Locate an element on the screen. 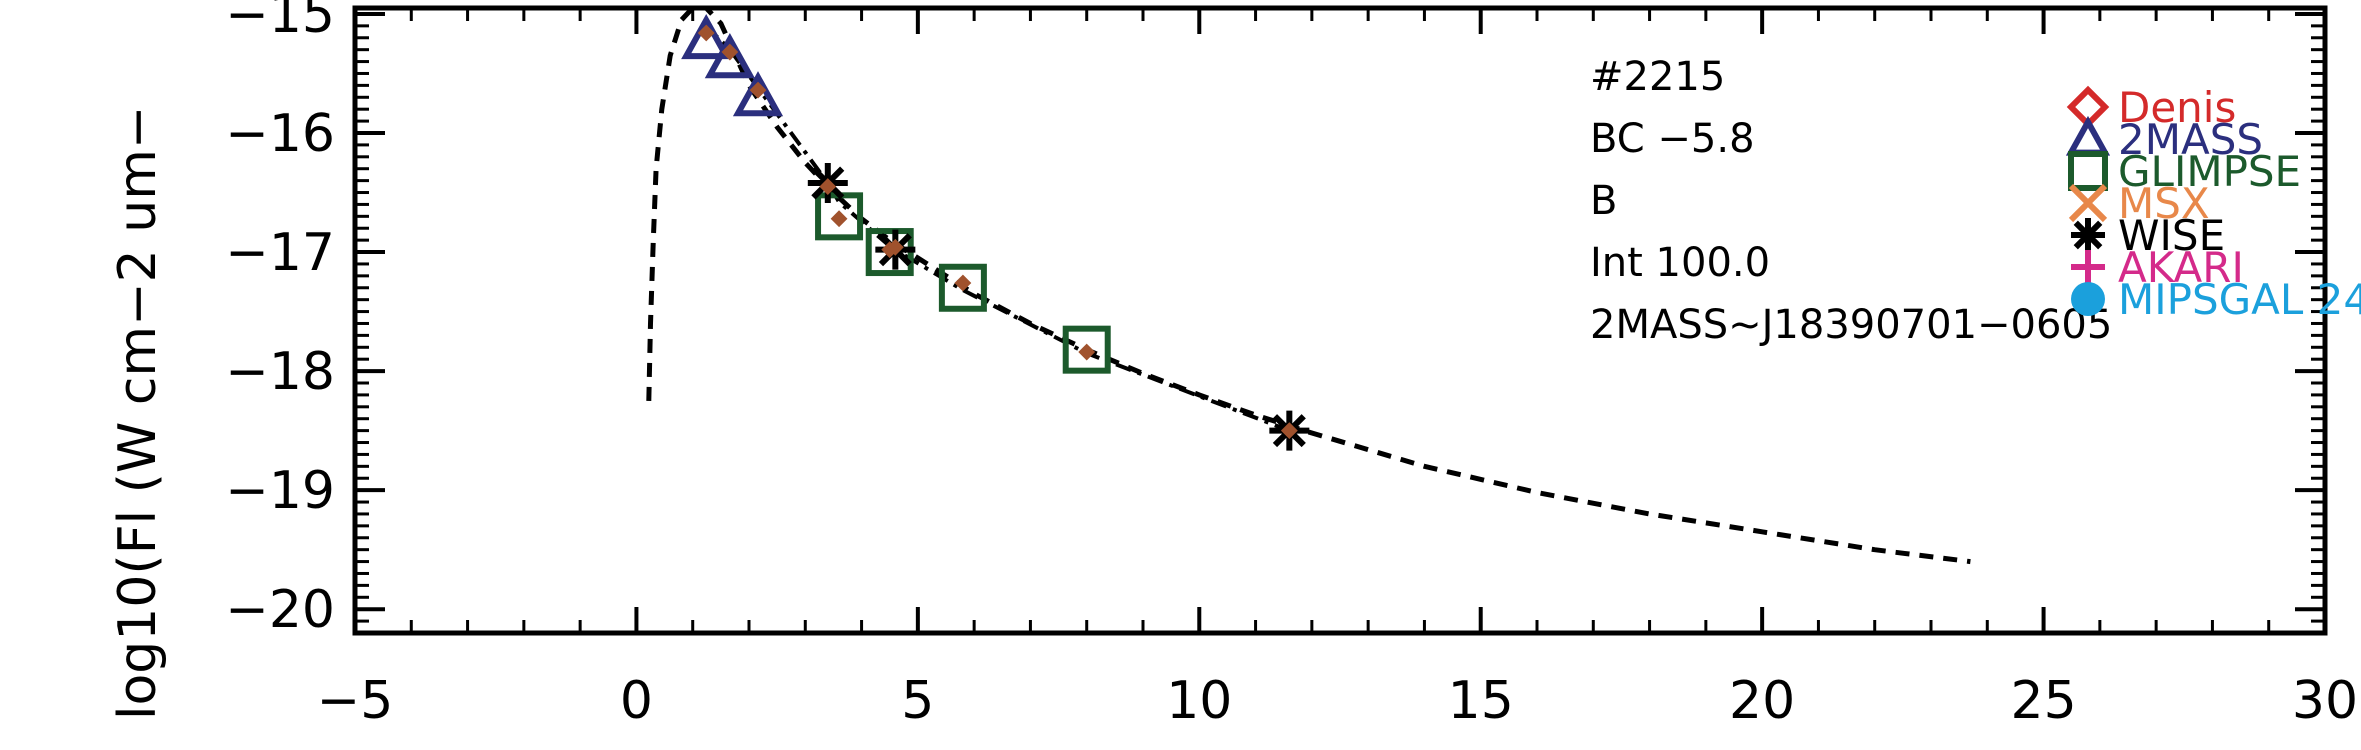 The image size is (2361, 750). annotation-source-name: 2MASS~J18390701−0605 is located at coordinates (1851, 325).